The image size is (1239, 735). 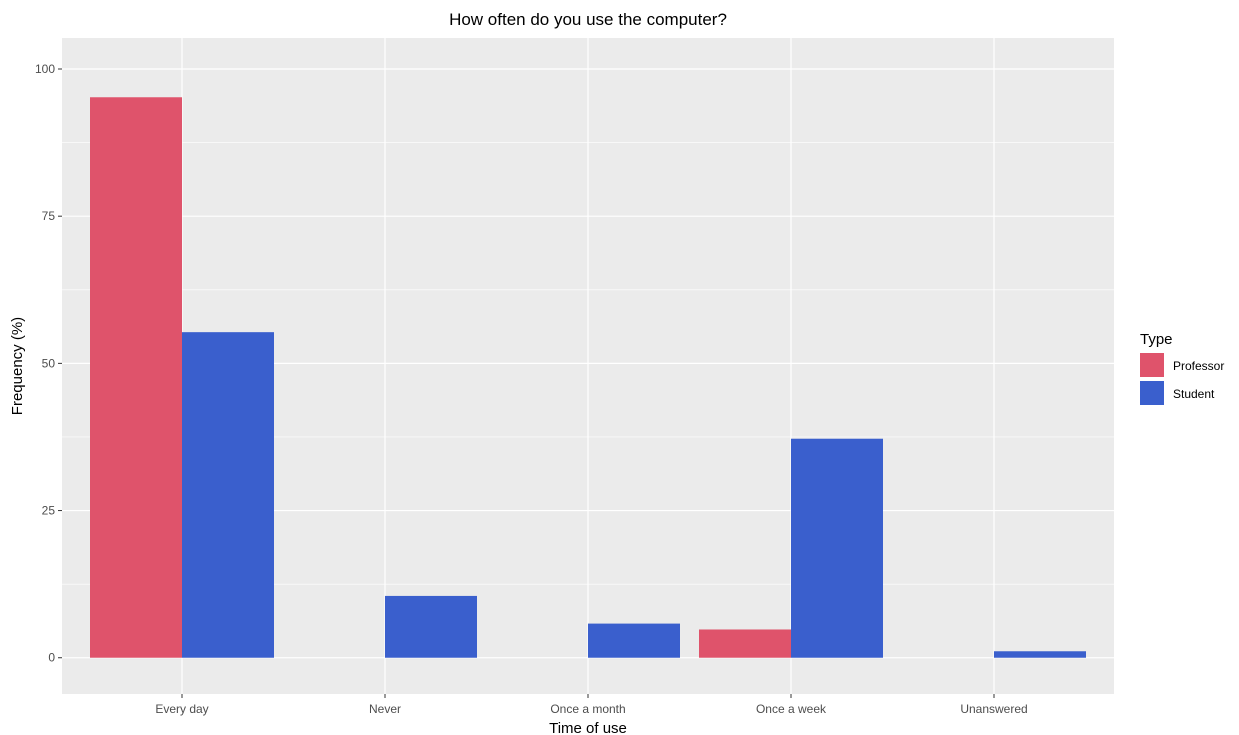 What do you see at coordinates (385, 709) in the screenshot?
I see `x-tick-label: Never` at bounding box center [385, 709].